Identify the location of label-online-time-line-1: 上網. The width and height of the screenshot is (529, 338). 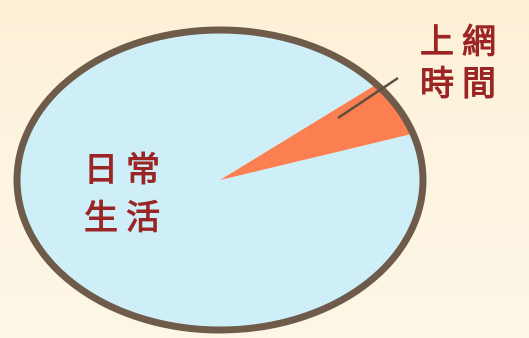
(462, 42).